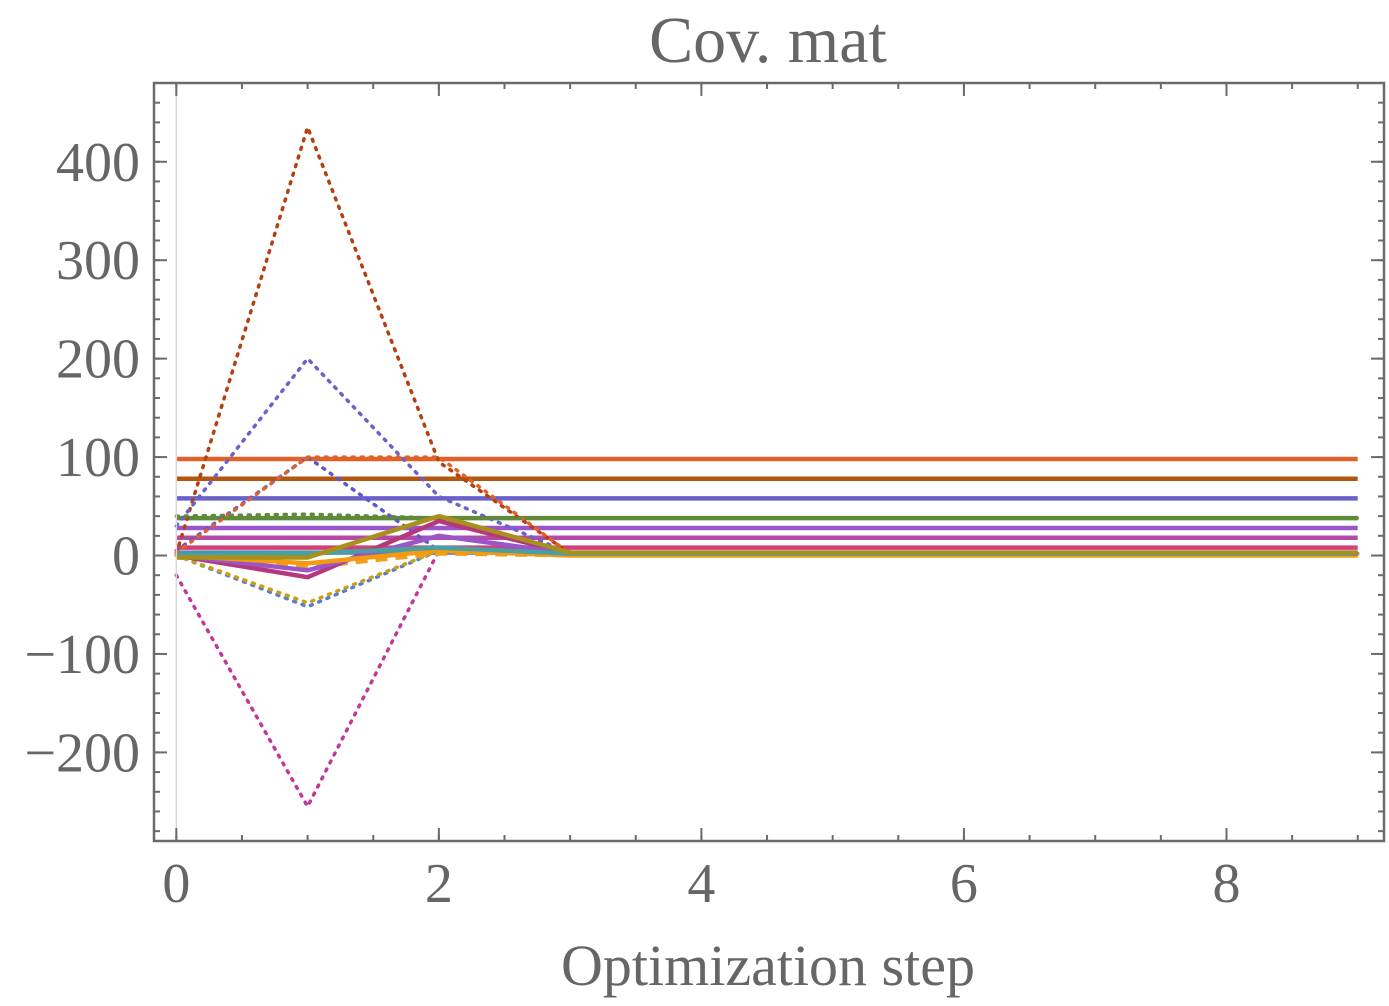  What do you see at coordinates (768, 40) in the screenshot?
I see `chart-title: Cov. mat` at bounding box center [768, 40].